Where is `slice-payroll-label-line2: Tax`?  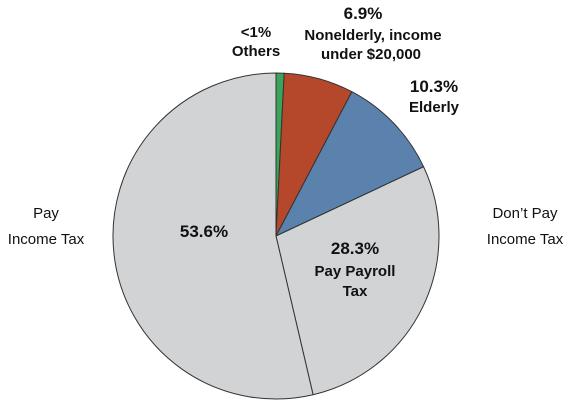 slice-payroll-label-line2: Tax is located at coordinates (355, 291).